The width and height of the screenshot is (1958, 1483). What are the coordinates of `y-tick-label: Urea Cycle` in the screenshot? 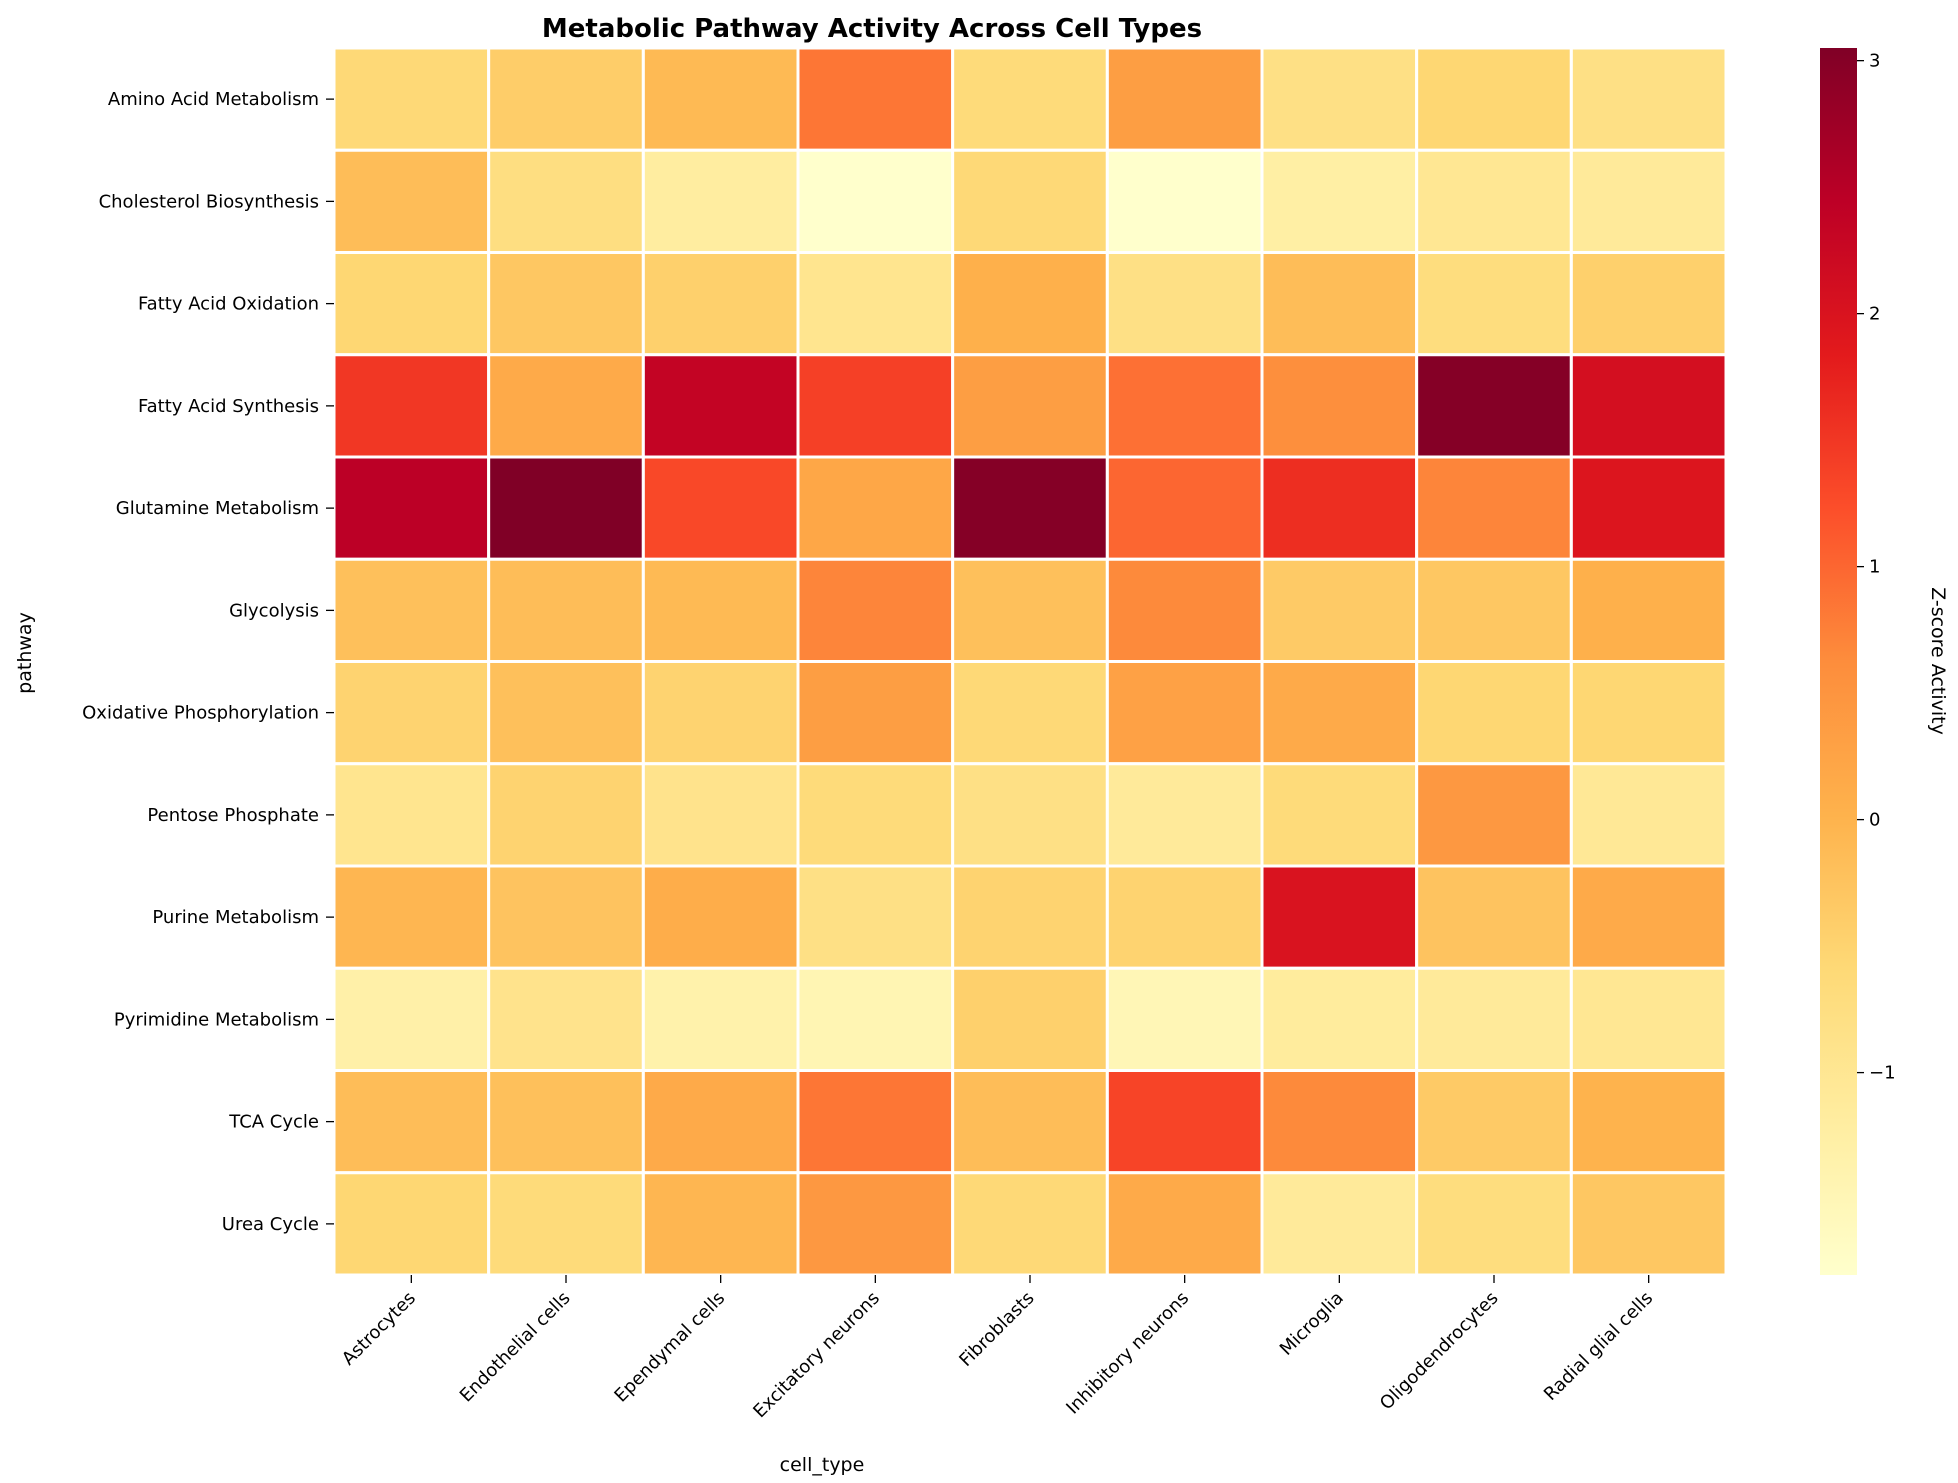 It's located at (270, 1224).